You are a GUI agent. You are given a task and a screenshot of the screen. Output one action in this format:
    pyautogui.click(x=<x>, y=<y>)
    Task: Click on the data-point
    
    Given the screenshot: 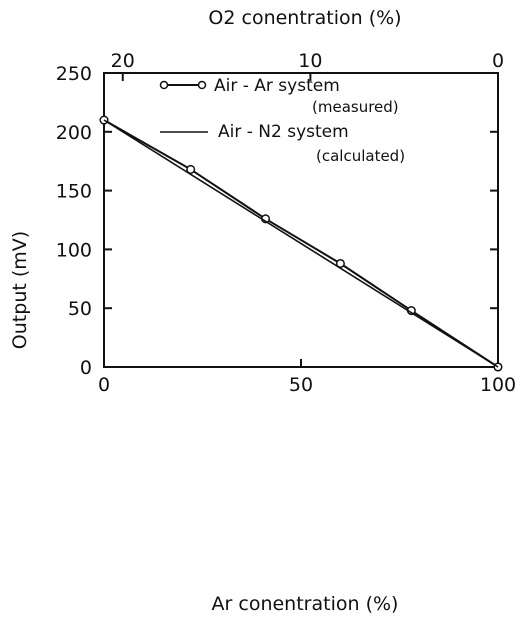 What is the action you would take?
    pyautogui.click(x=191, y=169)
    